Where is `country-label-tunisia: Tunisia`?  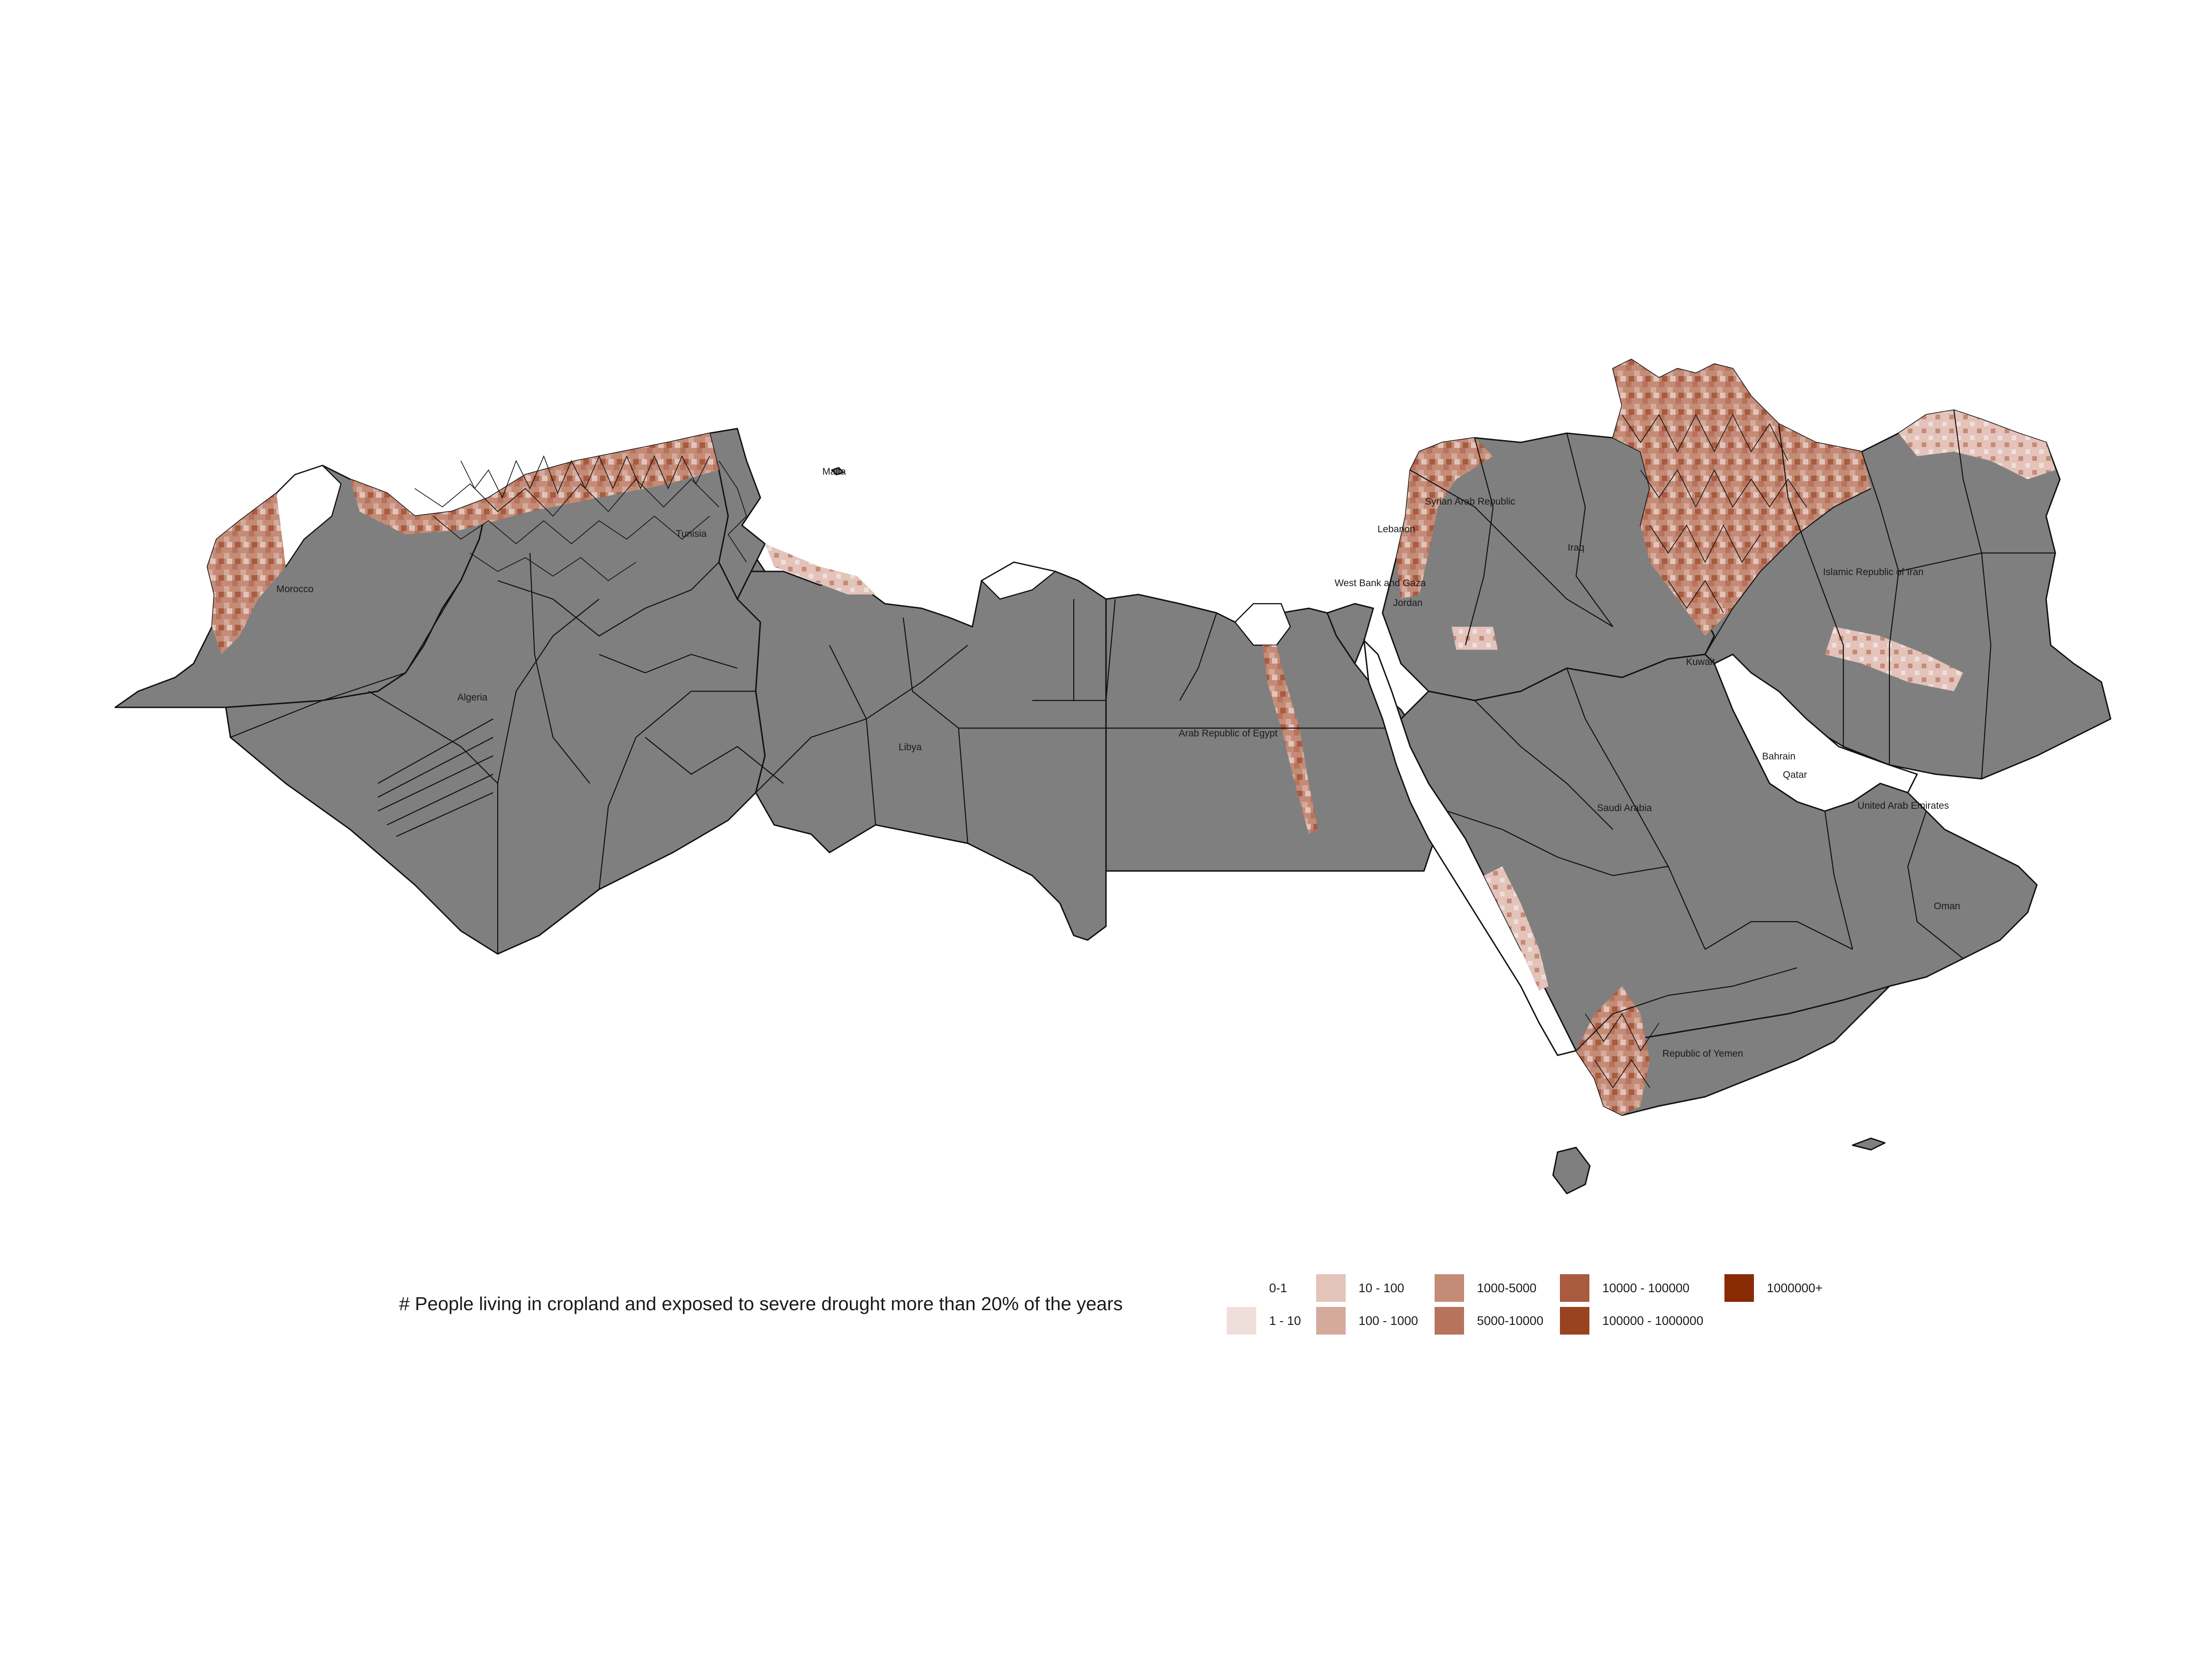 country-label-tunisia: Tunisia is located at coordinates (691, 534).